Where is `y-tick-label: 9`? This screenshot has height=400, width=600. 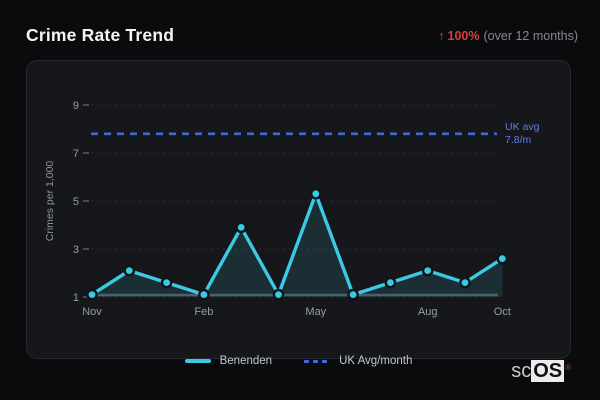 y-tick-label: 9 is located at coordinates (76, 106).